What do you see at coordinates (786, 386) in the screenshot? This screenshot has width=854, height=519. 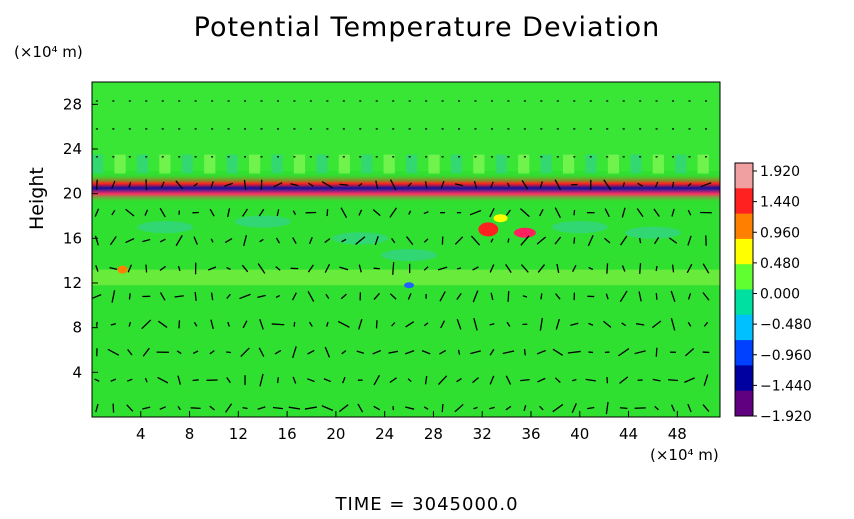 I see `colorbar-label: −1.440` at bounding box center [786, 386].